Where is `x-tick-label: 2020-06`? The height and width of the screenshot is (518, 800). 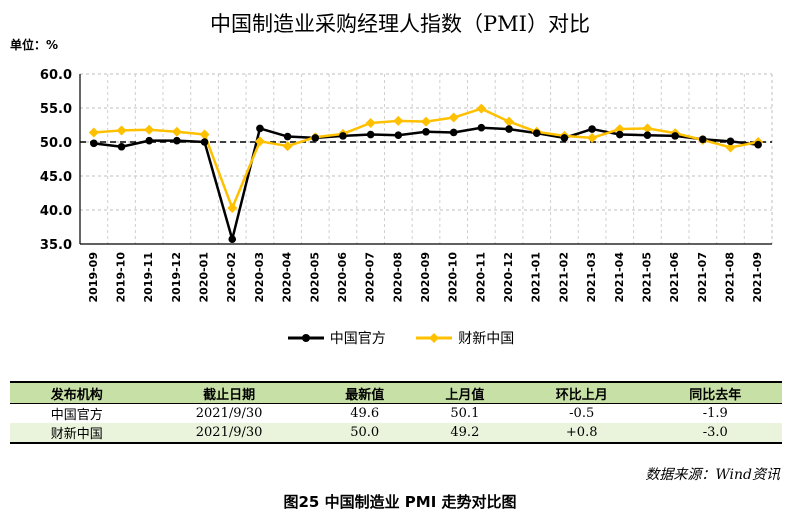
x-tick-label: 2020-06 is located at coordinates (342, 277).